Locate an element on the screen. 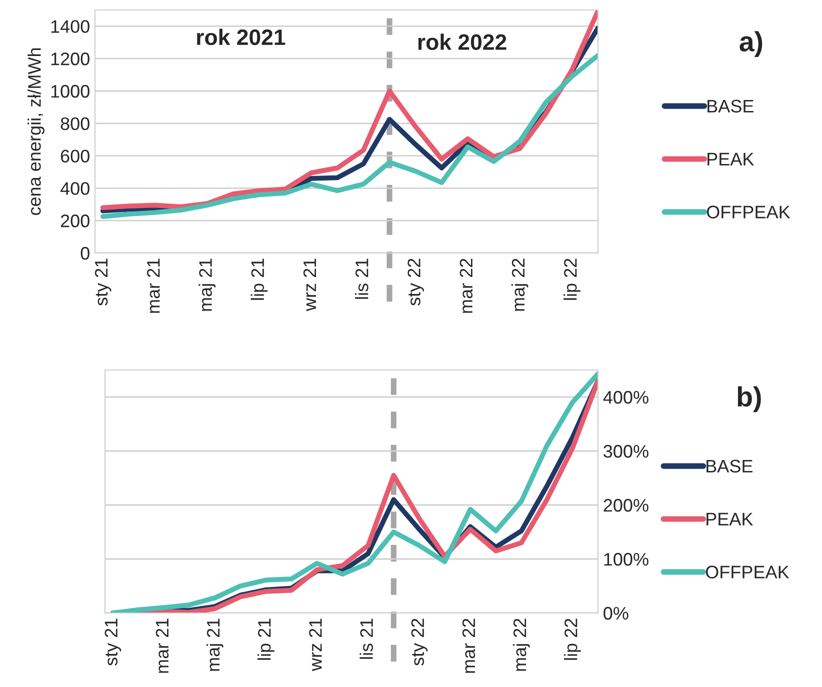  y-tick-label: 0 is located at coordinates (85, 253).